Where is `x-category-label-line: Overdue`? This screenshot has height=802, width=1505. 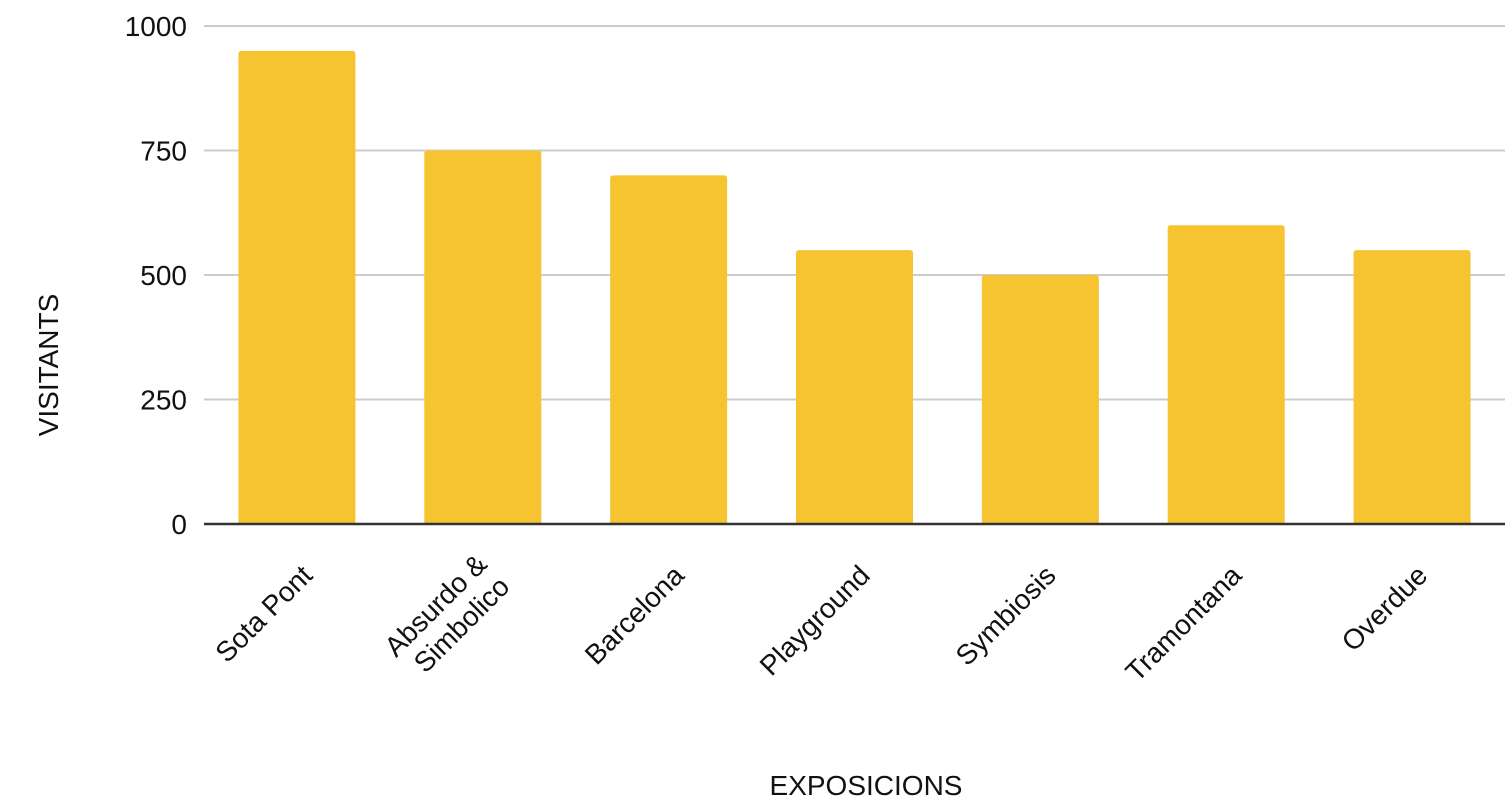
x-category-label-line: Overdue is located at coordinates (1385, 608).